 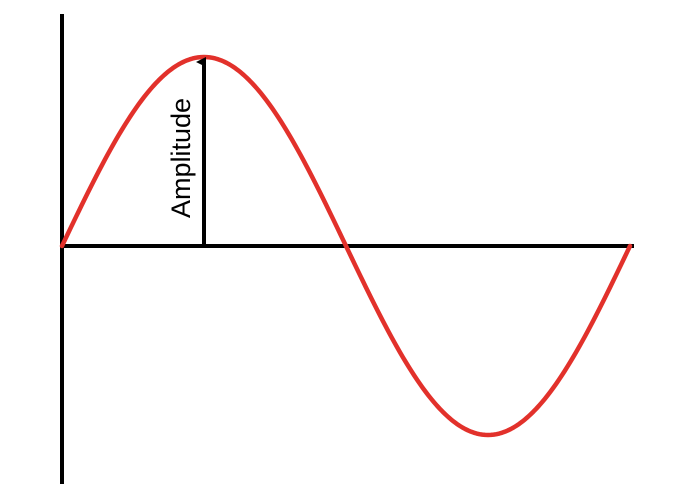 What do you see at coordinates (181, 158) in the screenshot?
I see `amplitude-label: Amplitude` at bounding box center [181, 158].